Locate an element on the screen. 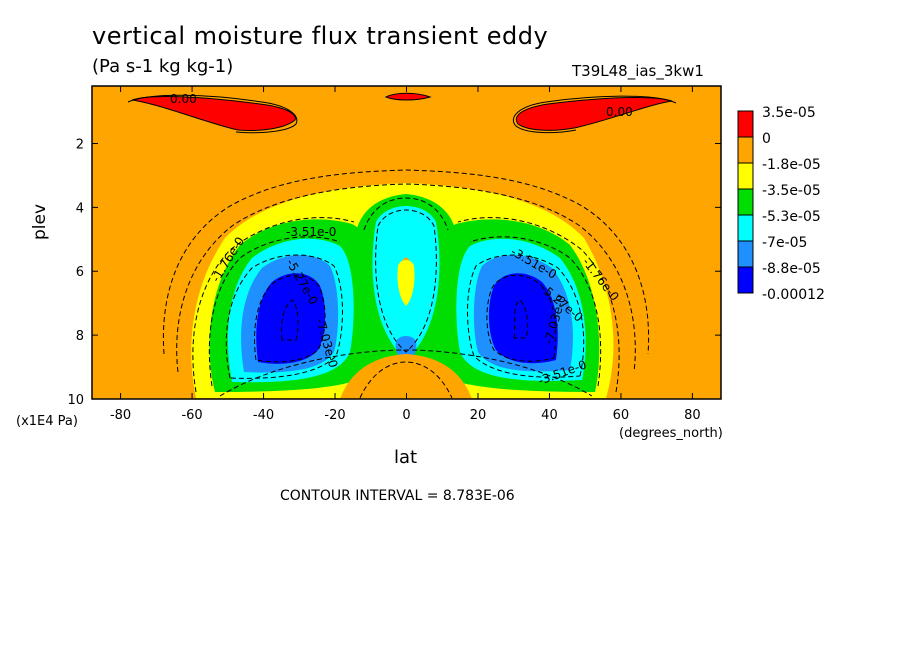  x-tick-label: -20 is located at coordinates (334, 415).